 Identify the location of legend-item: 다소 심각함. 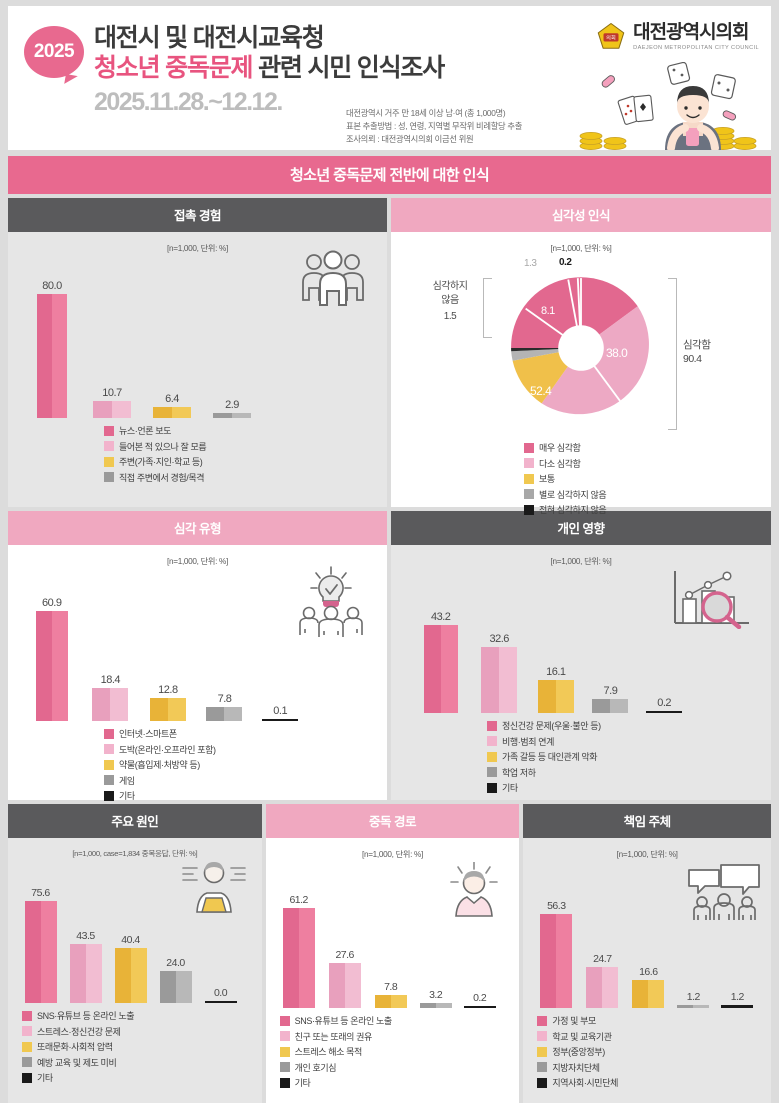
(647, 463).